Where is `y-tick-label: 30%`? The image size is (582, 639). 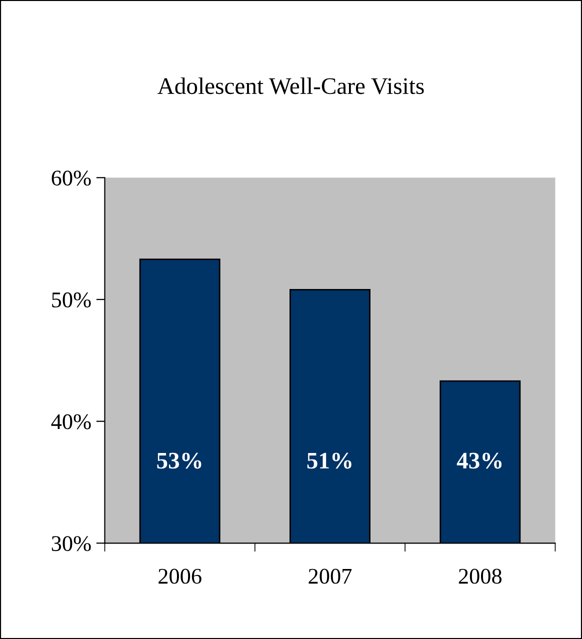
y-tick-label: 30% is located at coordinates (71, 544).